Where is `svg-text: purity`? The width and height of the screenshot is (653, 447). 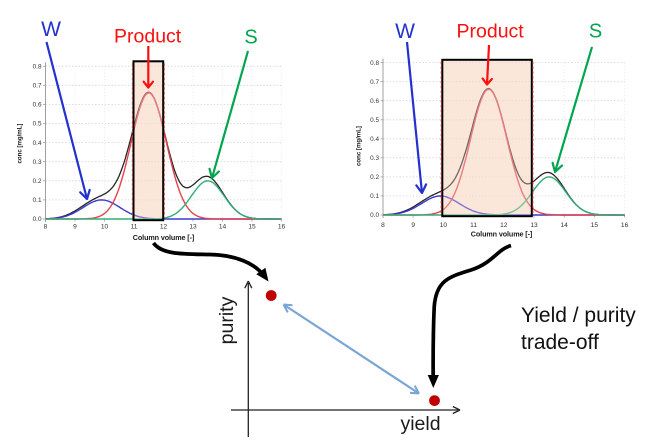
svg-text: purity is located at coordinates (227, 320).